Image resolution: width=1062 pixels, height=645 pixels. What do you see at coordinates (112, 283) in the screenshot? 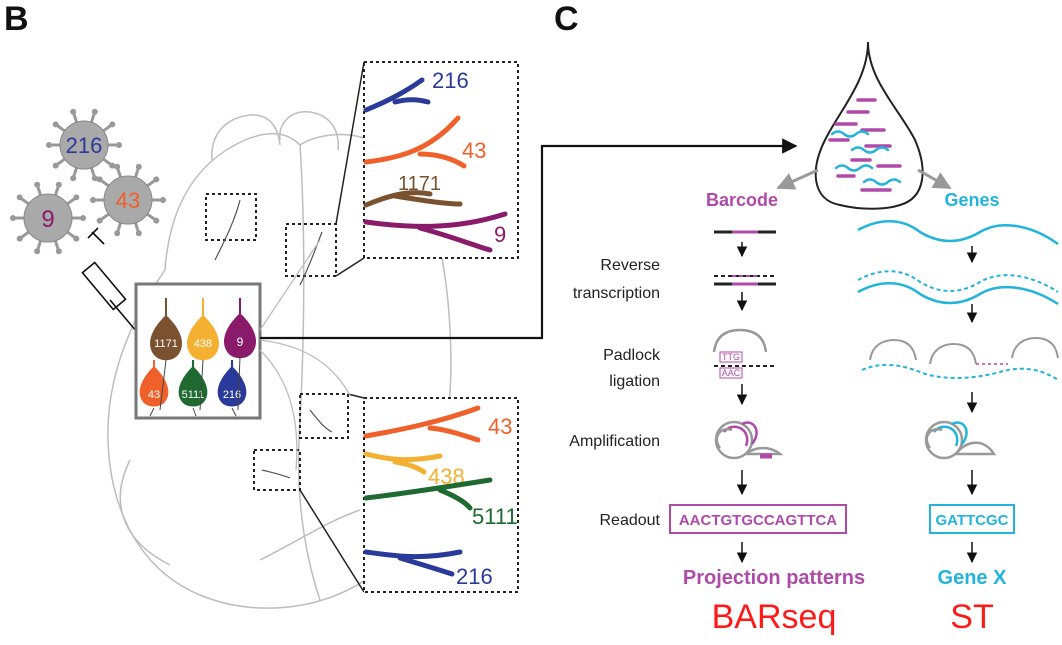
I see `syringe-icon` at bounding box center [112, 283].